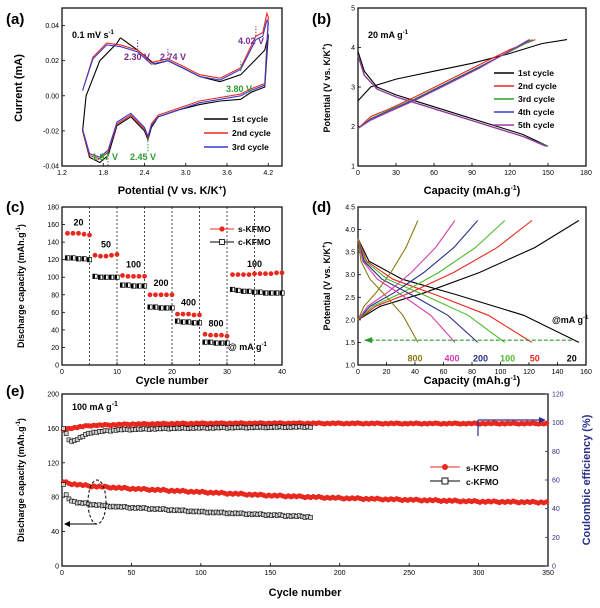  I want to click on annotation-4-02V: 4.02 V, so click(251, 41).